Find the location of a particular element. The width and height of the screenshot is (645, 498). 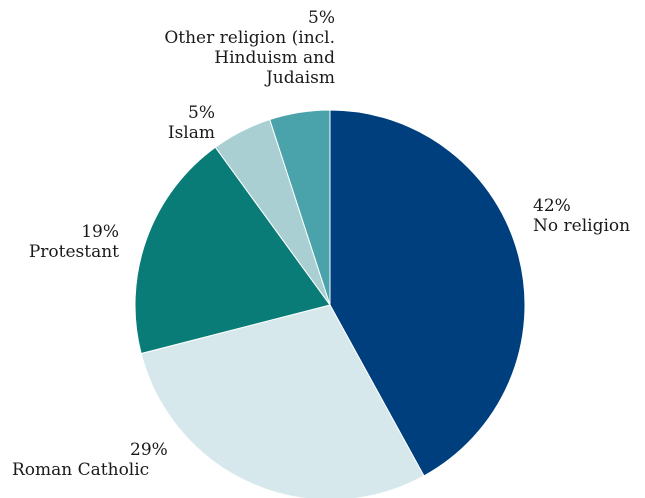

label-other-religion-line-3: Judaism is located at coordinates (300, 78).